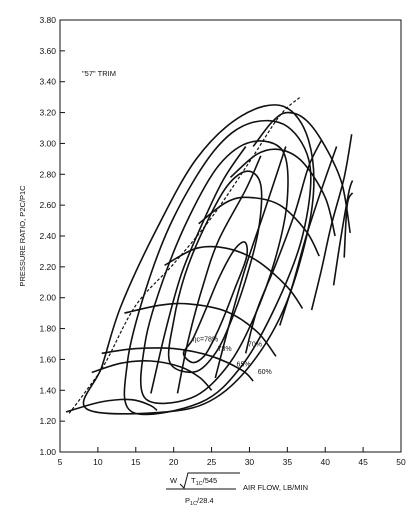  I want to click on x-tick-label: 35, so click(288, 462).